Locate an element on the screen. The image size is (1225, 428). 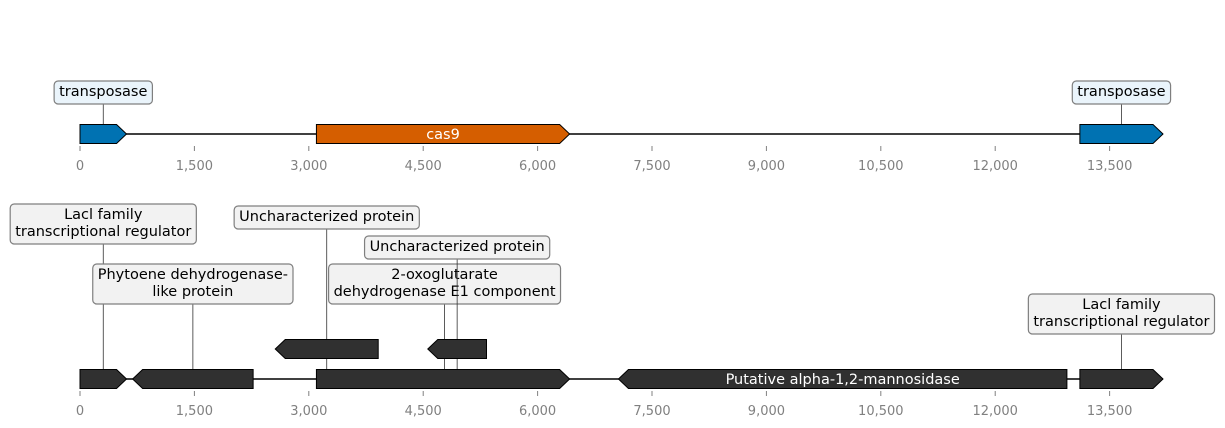
annotation-labels: transposase transposase is located at coordinates (612, 107).